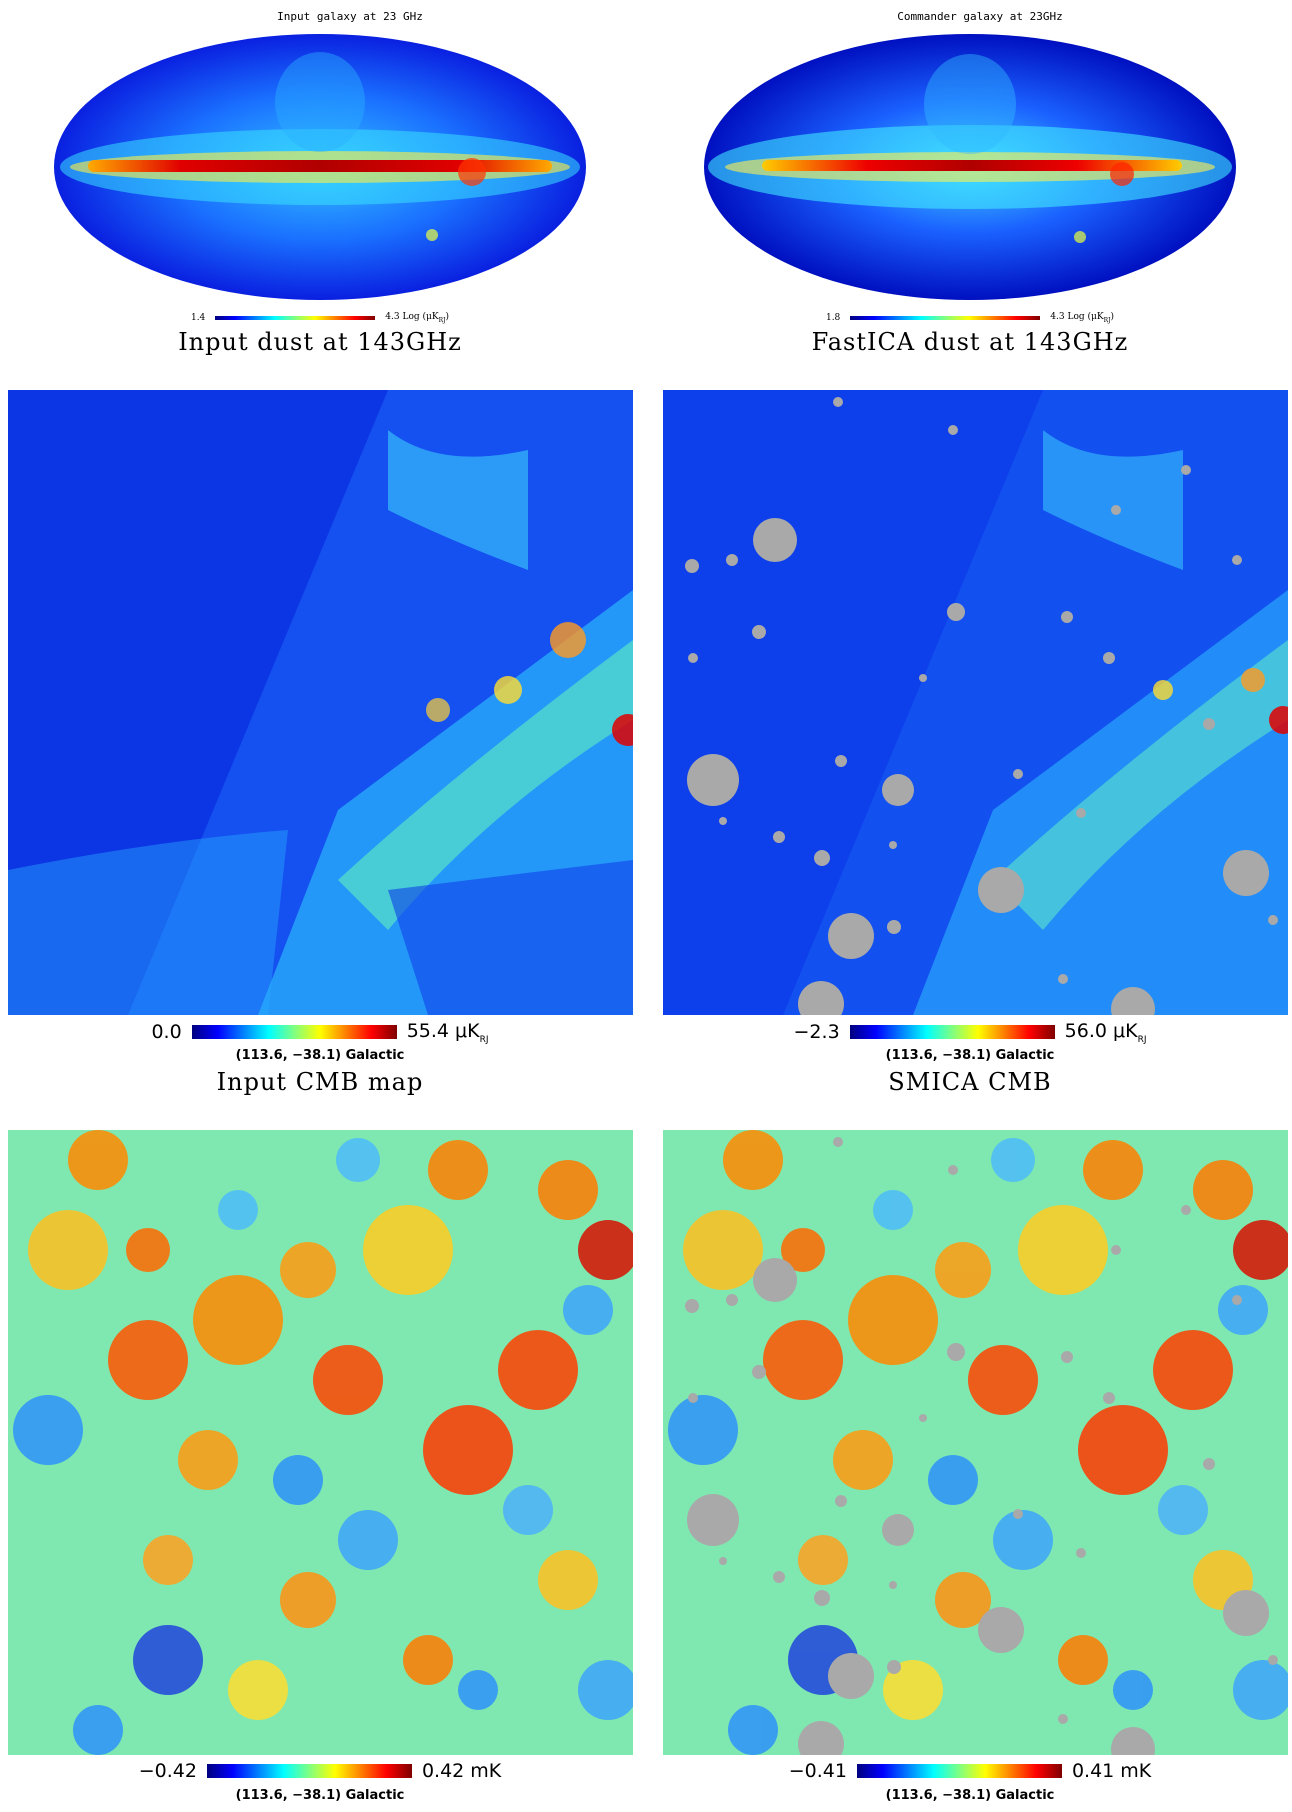 Image resolution: width=1292 pixels, height=1812 pixels. I want to click on cbar-max-label: 56.0 μKRJ, so click(1105, 1032).